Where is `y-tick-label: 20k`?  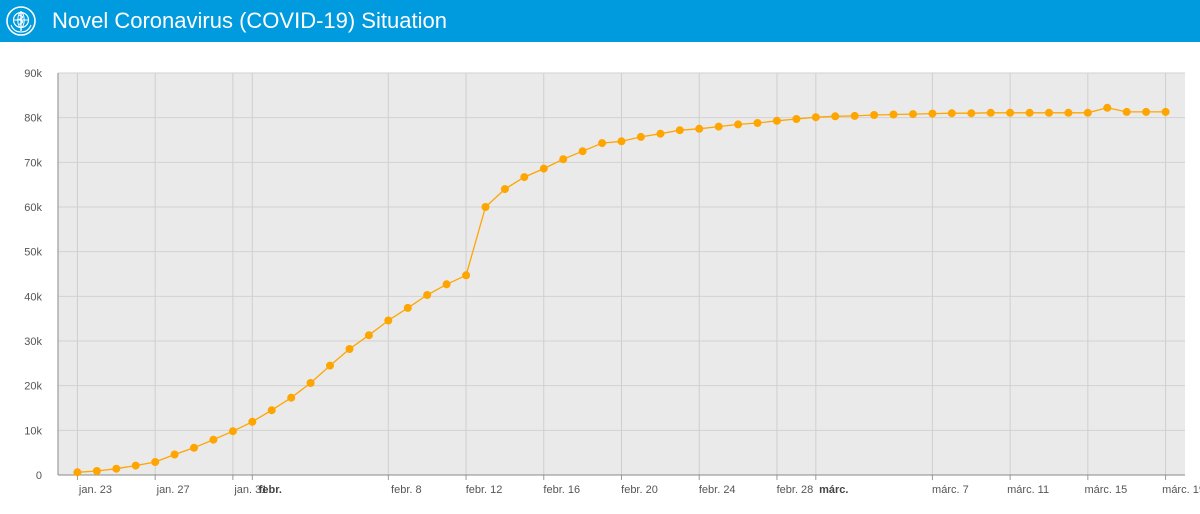 y-tick-label: 20k is located at coordinates (33, 387).